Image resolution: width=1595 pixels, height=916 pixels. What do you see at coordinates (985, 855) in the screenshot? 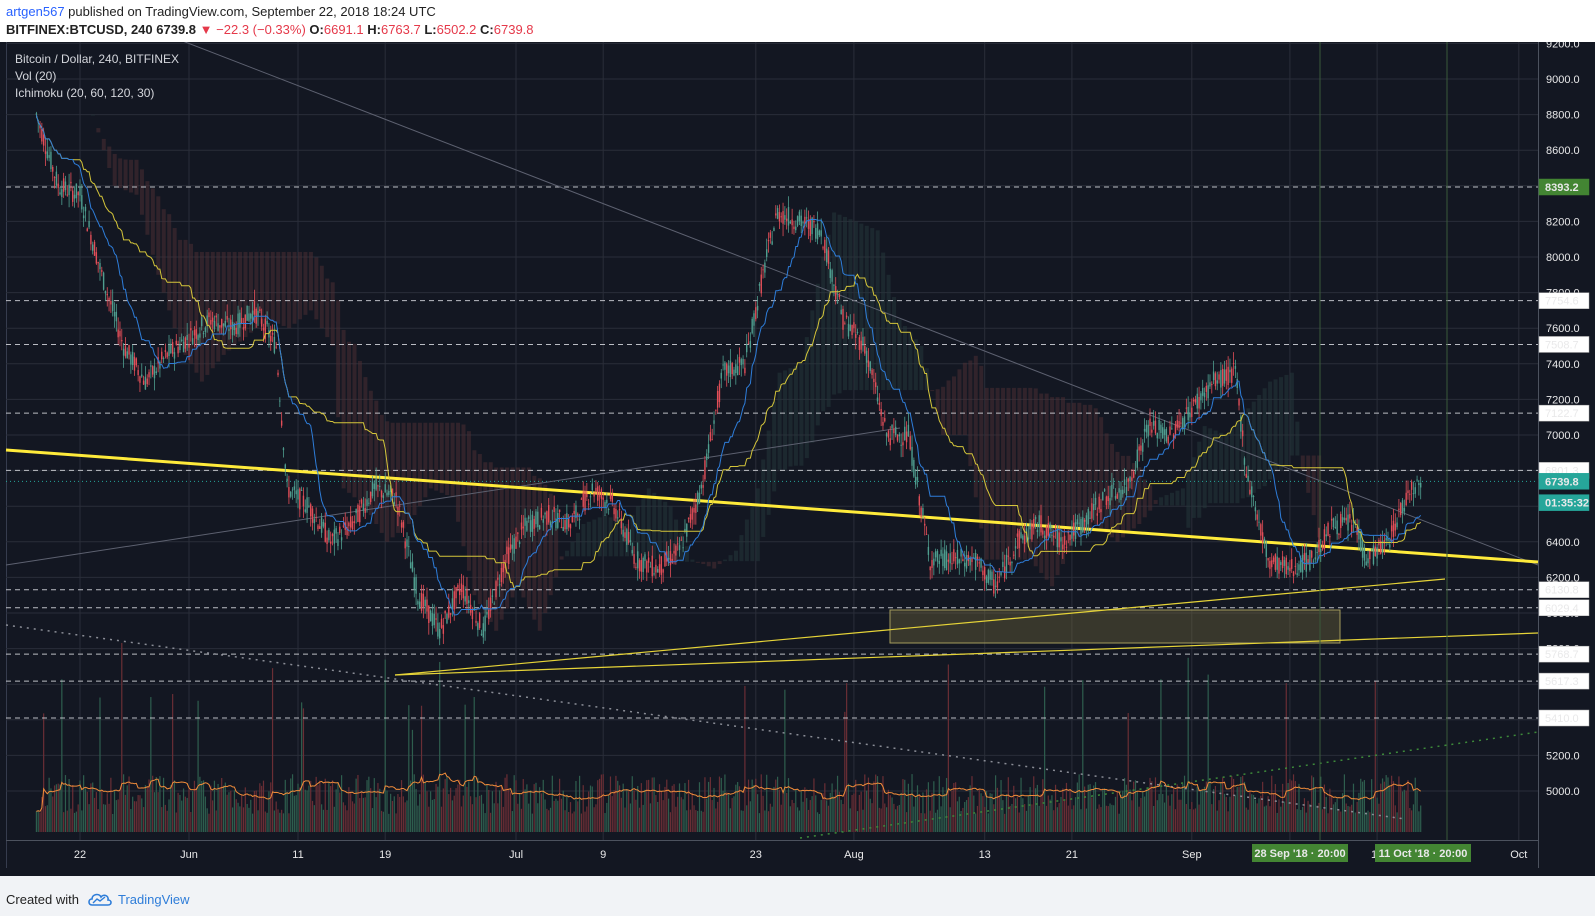
I see `date-tick-label: 13` at bounding box center [985, 855].